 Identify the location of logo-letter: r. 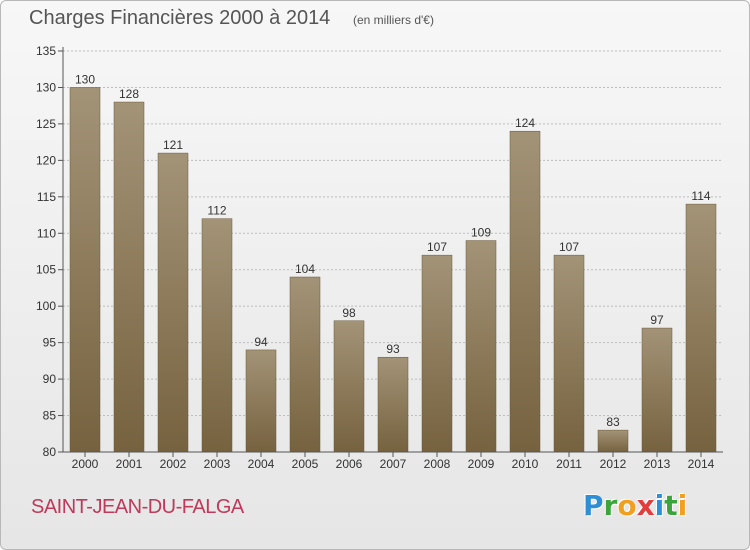
(610, 505).